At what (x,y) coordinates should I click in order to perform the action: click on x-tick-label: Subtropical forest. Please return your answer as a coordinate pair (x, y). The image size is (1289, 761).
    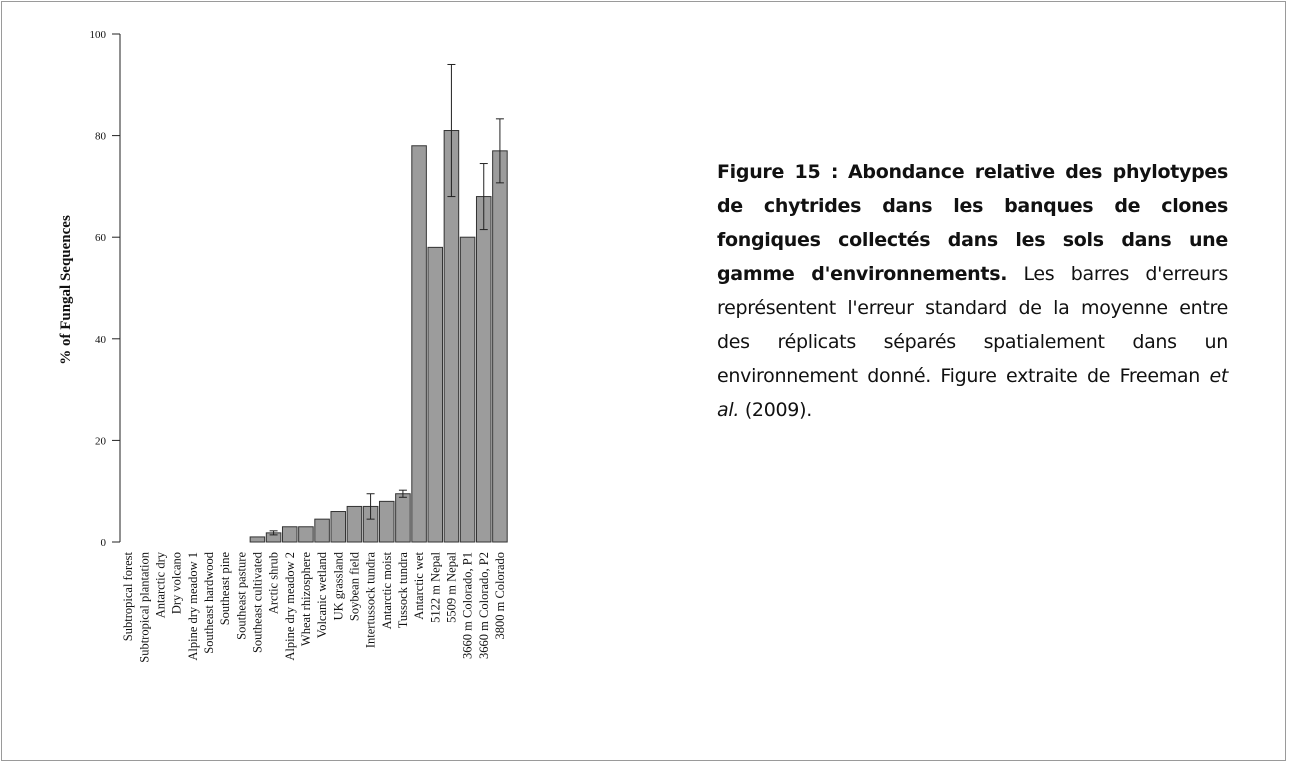
    Looking at the image, I should click on (128, 596).